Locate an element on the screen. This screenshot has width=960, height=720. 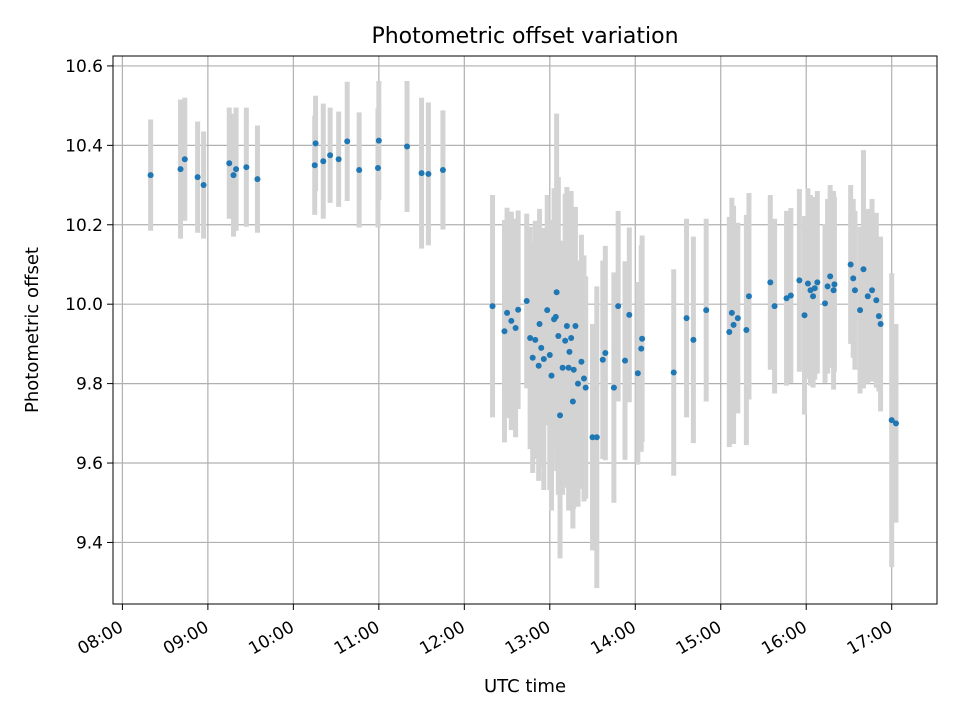
y-tick-label: 10.2 is located at coordinates (84, 226).